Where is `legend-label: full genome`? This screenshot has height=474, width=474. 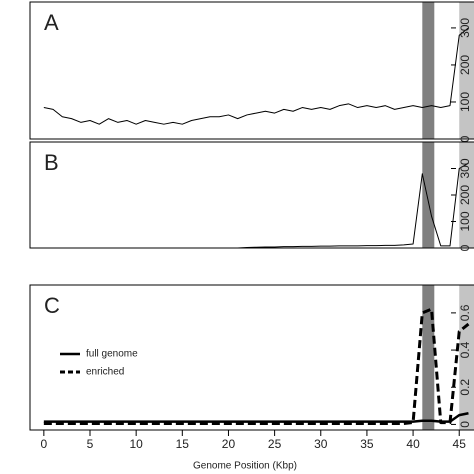
legend-label: full genome is located at coordinates (112, 354).